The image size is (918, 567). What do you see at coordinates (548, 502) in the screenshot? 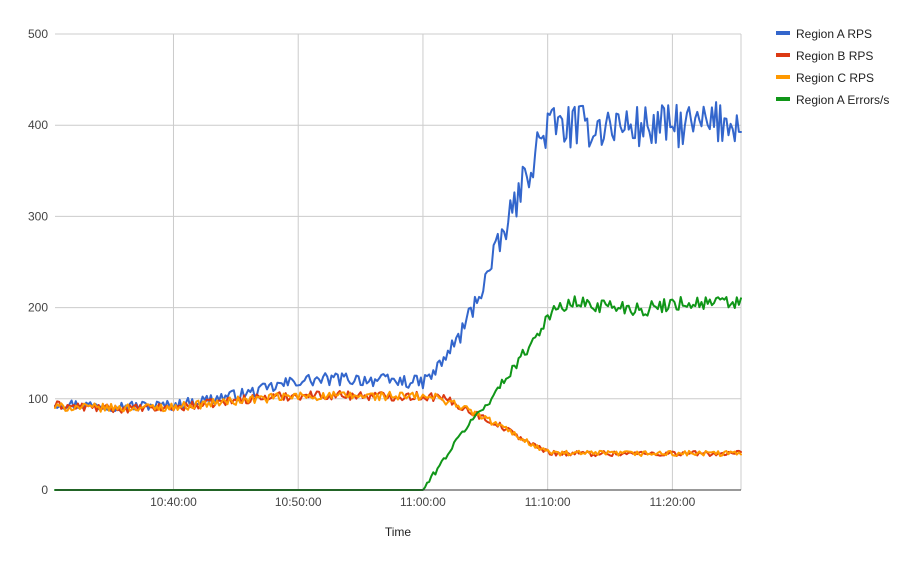
I see `x-tick-label: 11:10:00` at bounding box center [548, 502].